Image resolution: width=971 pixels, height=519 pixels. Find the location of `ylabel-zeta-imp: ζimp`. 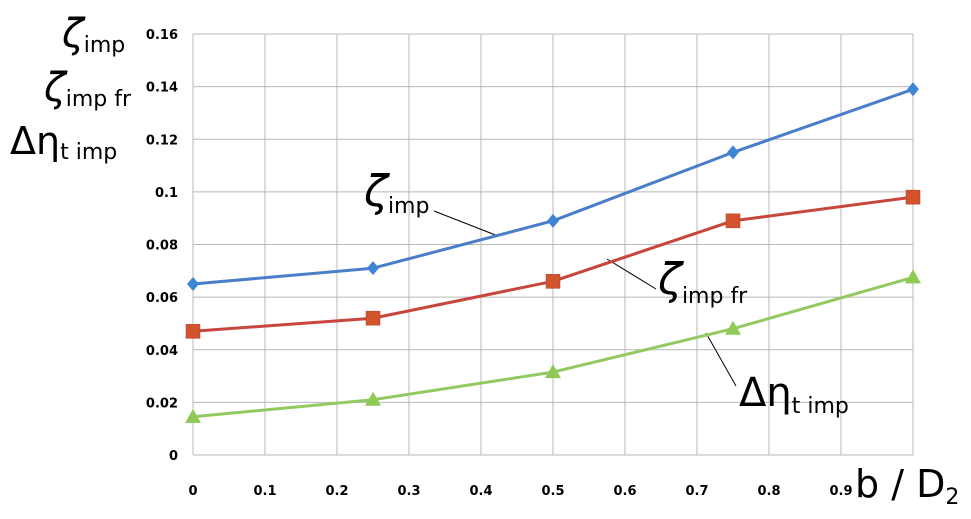

ylabel-zeta-imp: ζimp is located at coordinates (93, 34).